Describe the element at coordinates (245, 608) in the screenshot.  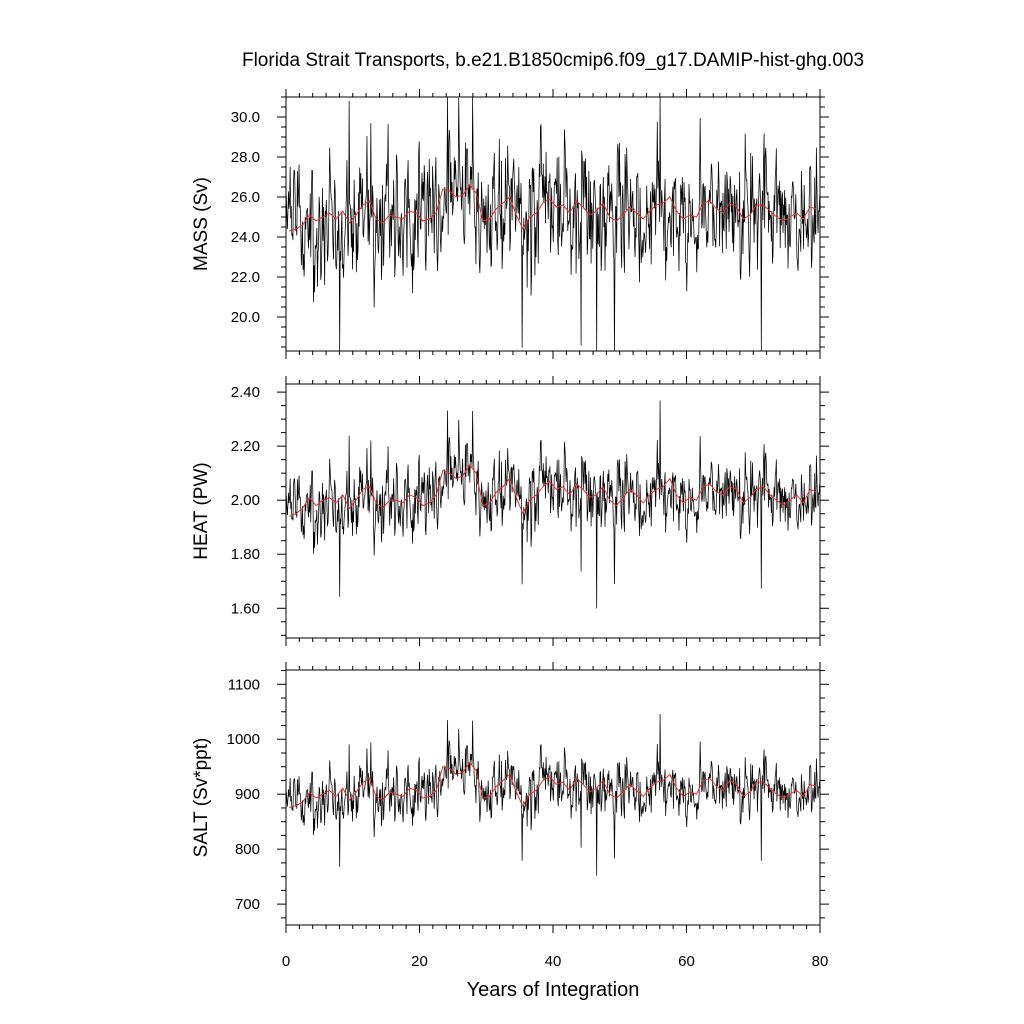
I see `y-tick-label: 1.60` at that location.